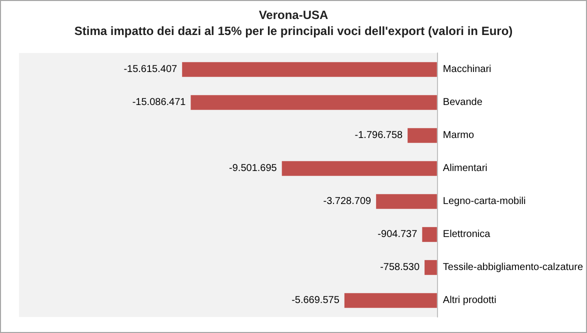 Image resolution: width=587 pixels, height=333 pixels. What do you see at coordinates (484, 201) in the screenshot?
I see `y-tick-label: Legno-carta-mobili` at bounding box center [484, 201].